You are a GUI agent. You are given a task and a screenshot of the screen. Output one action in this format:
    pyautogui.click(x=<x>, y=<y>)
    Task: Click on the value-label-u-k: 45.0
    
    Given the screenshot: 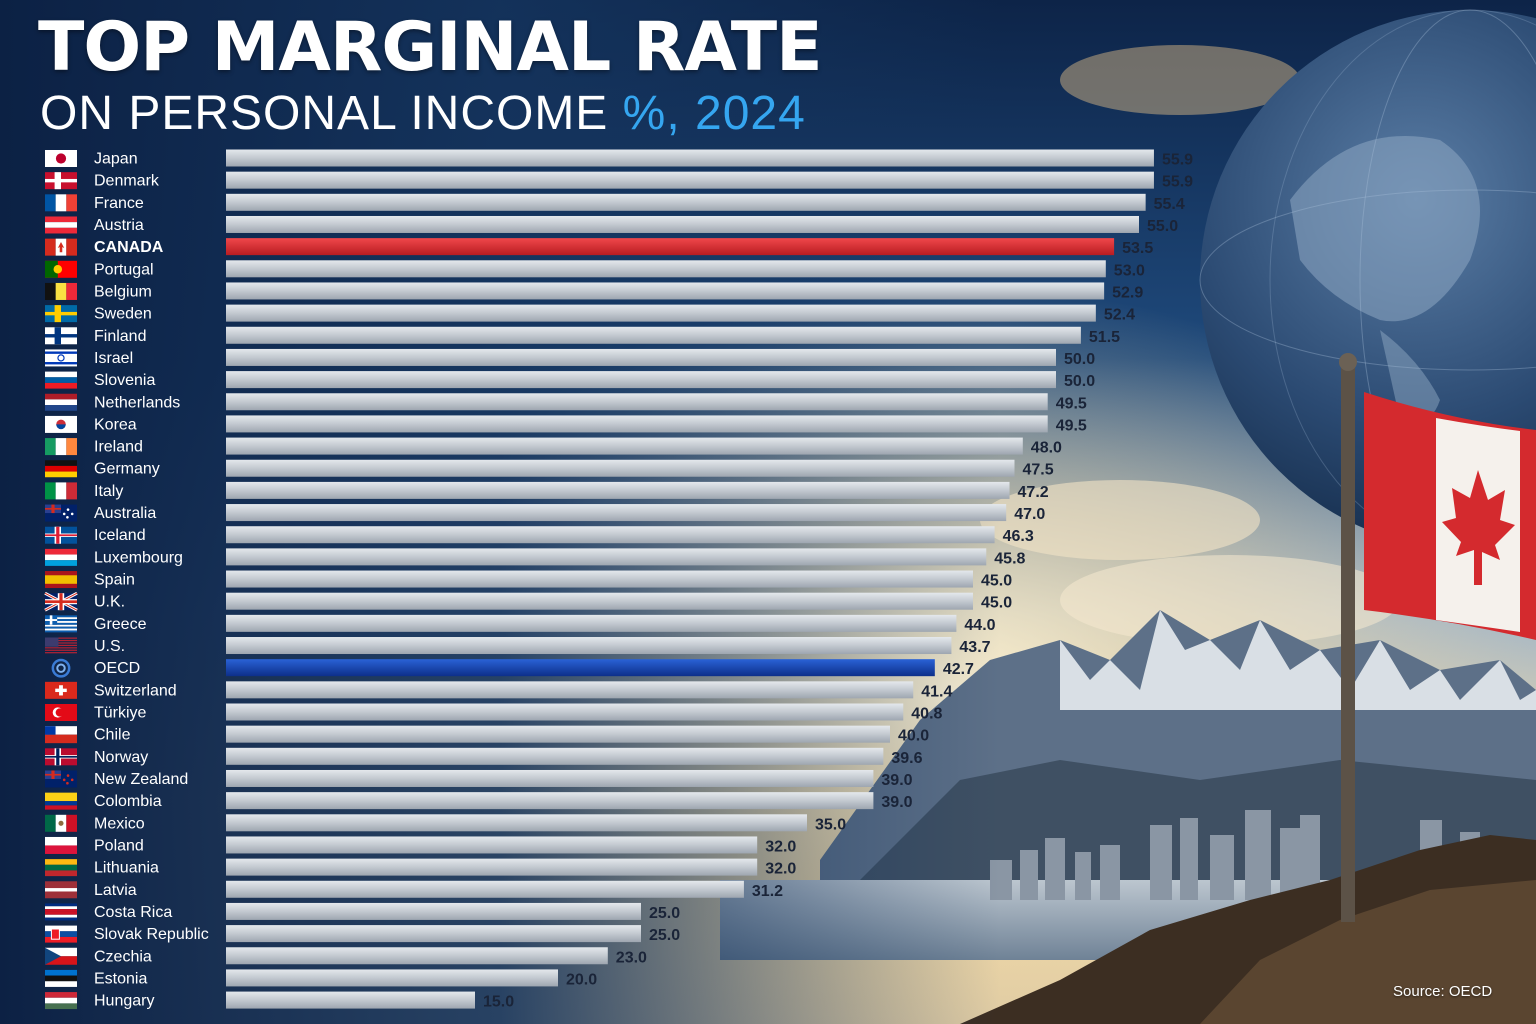 What is the action you would take?
    pyautogui.click(x=996, y=603)
    